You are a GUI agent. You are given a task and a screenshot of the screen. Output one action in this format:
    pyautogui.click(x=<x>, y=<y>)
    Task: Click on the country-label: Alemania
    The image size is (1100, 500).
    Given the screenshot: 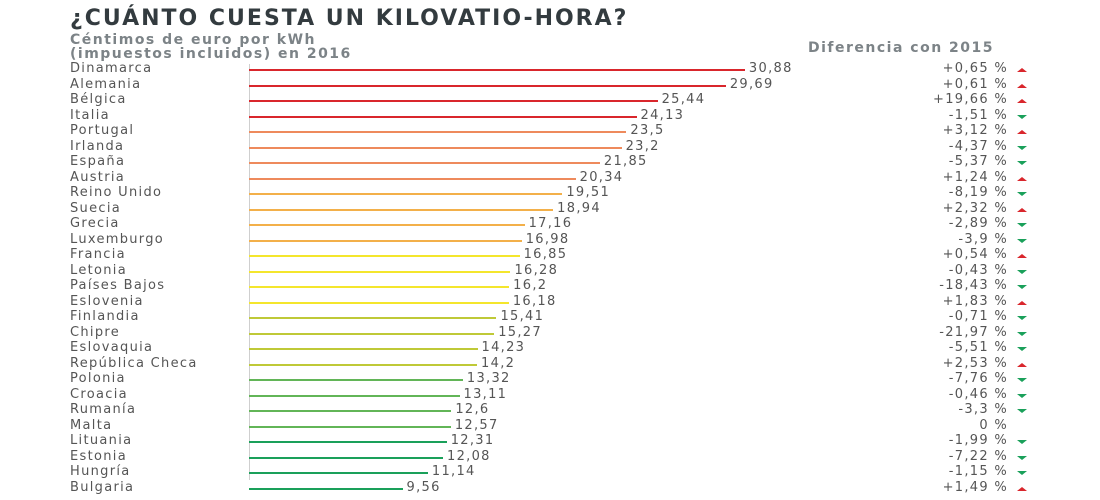 What is the action you would take?
    pyautogui.click(x=106, y=84)
    